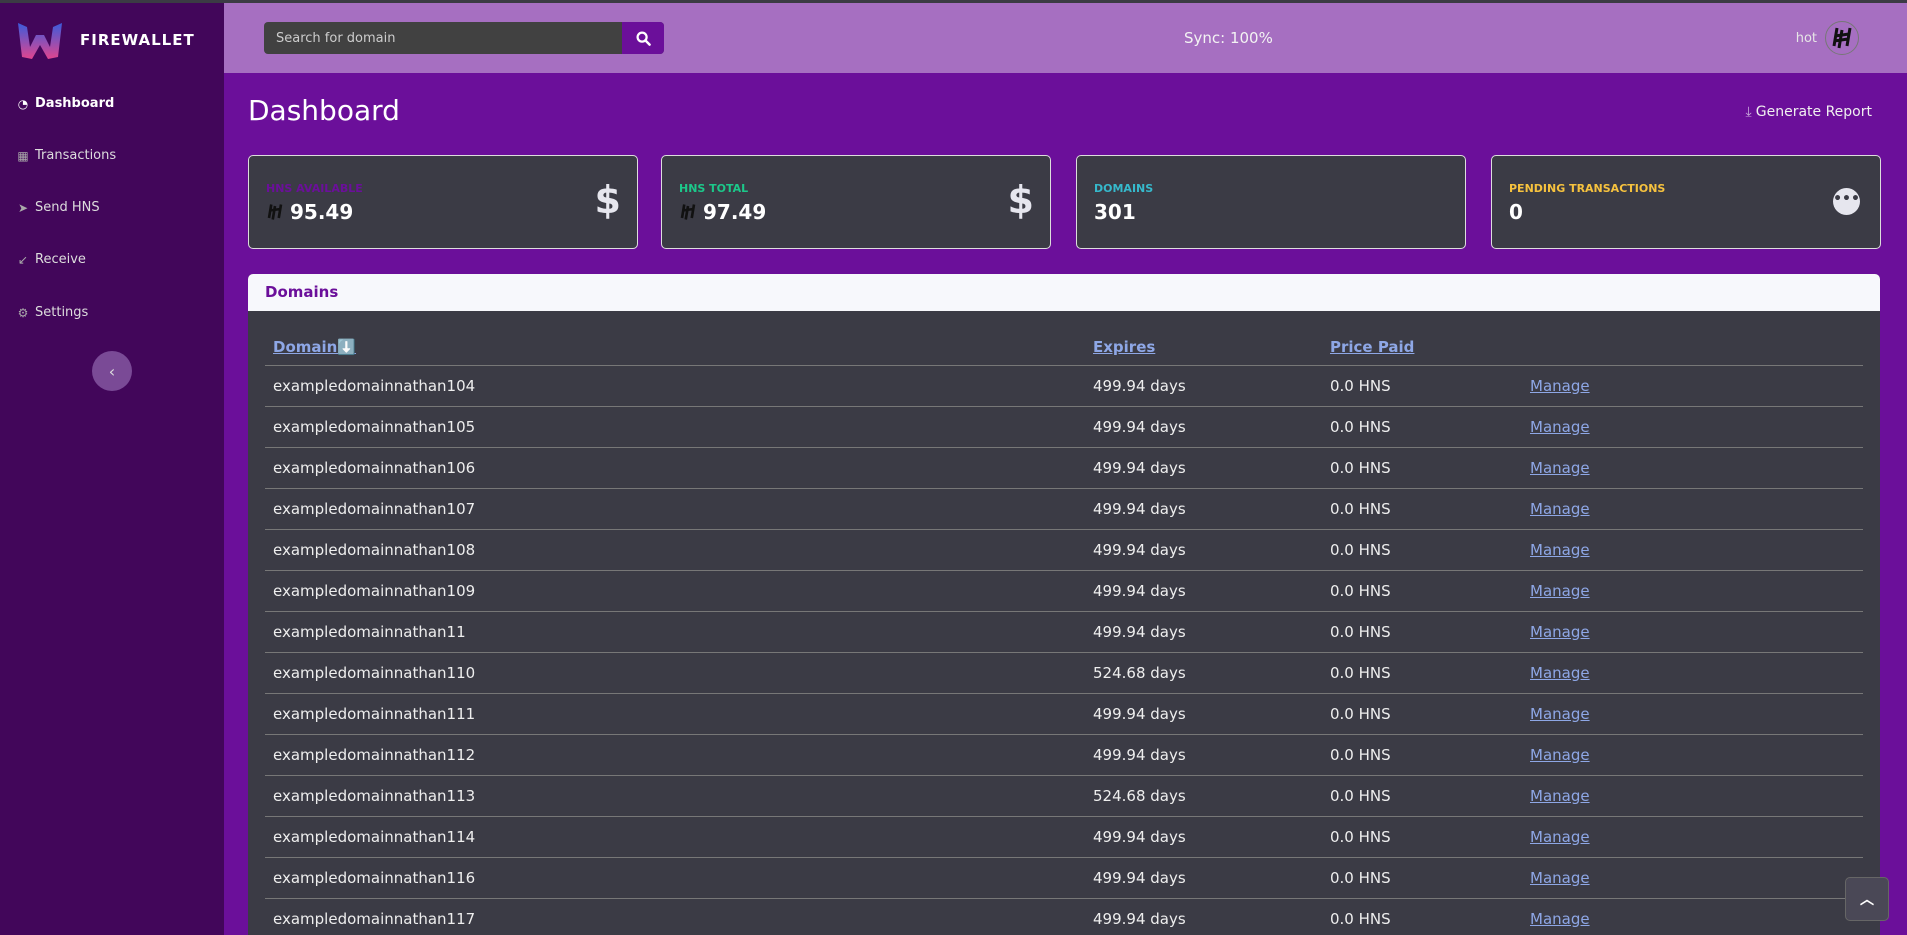 The image size is (1907, 935). I want to click on send-icon: ➤, so click(23, 207).